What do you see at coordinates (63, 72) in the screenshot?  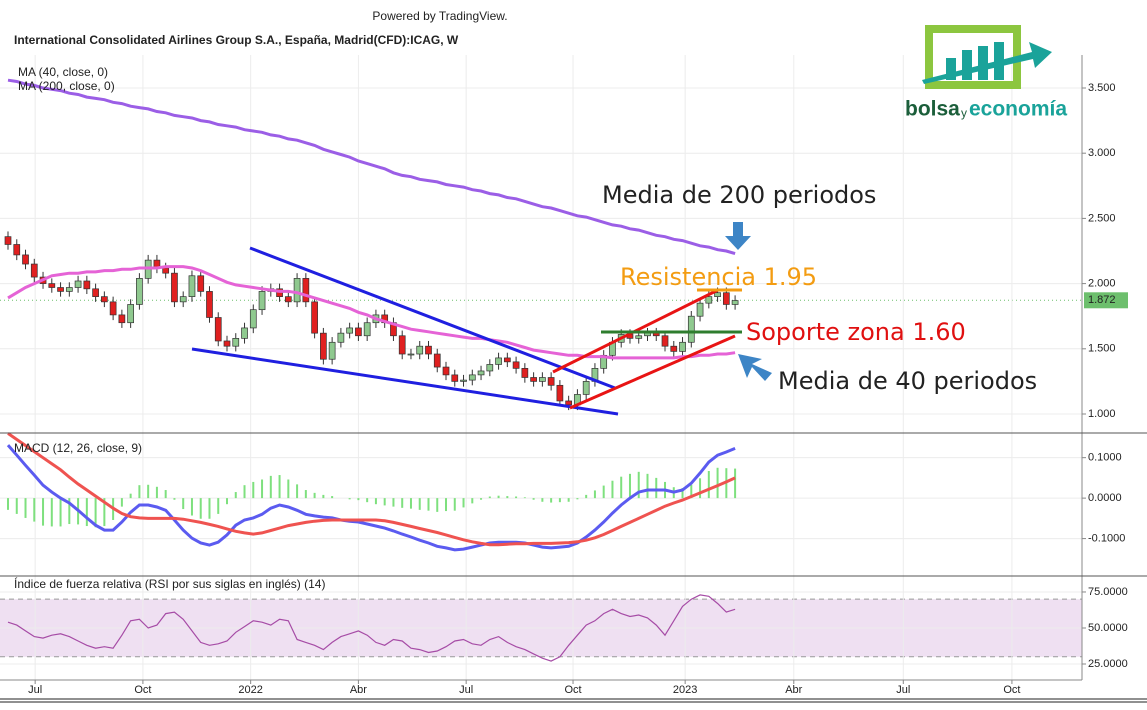 I see `legend-entry: MA (40, close, 0)` at bounding box center [63, 72].